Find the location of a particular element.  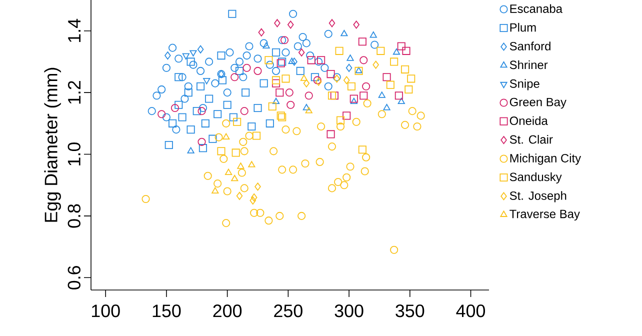

x-tick-label: 100 is located at coordinates (106, 311).